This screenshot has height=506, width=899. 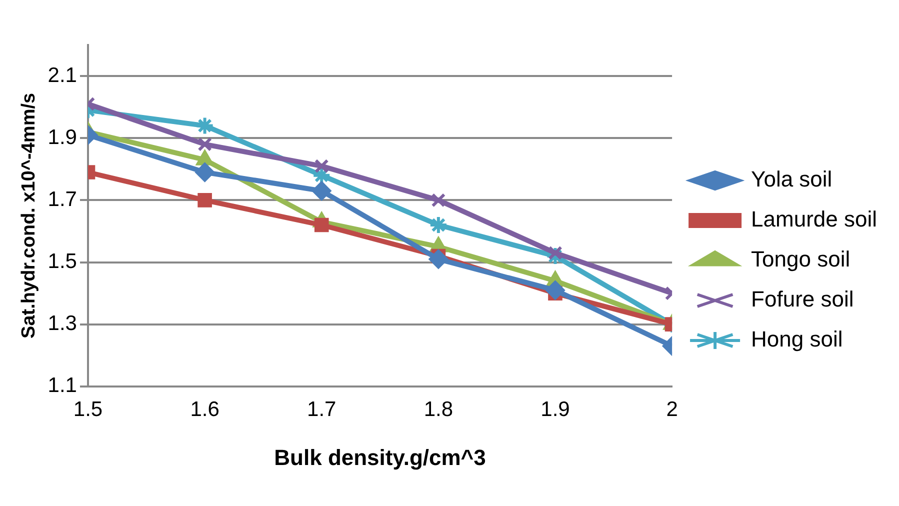 I want to click on y-axis-title: Sat.hydr.cond. x10^-4mm/s, so click(x=29, y=215).